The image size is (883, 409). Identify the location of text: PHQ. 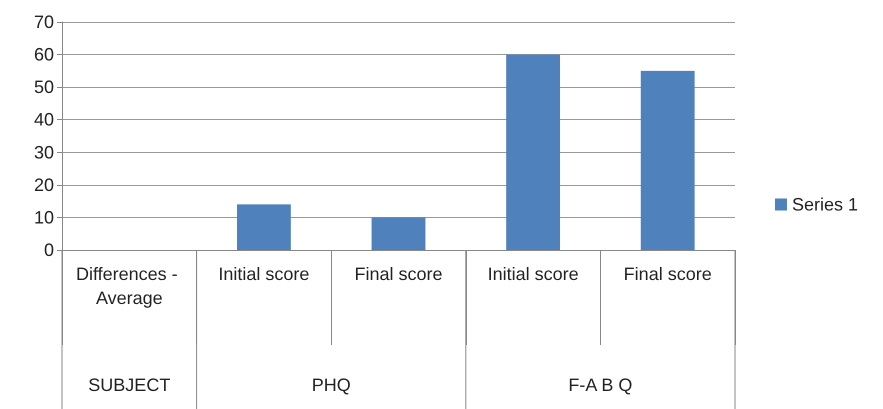
(331, 385).